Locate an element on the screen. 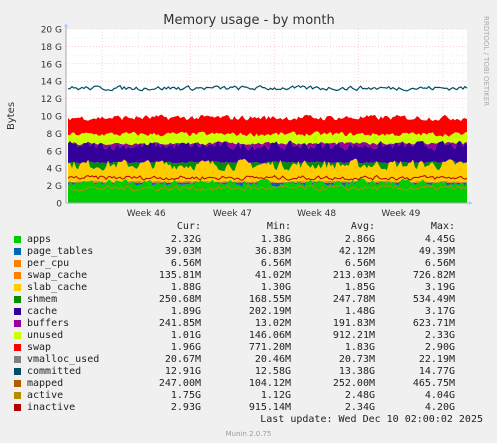  value-max: 3.19G is located at coordinates (439, 287).